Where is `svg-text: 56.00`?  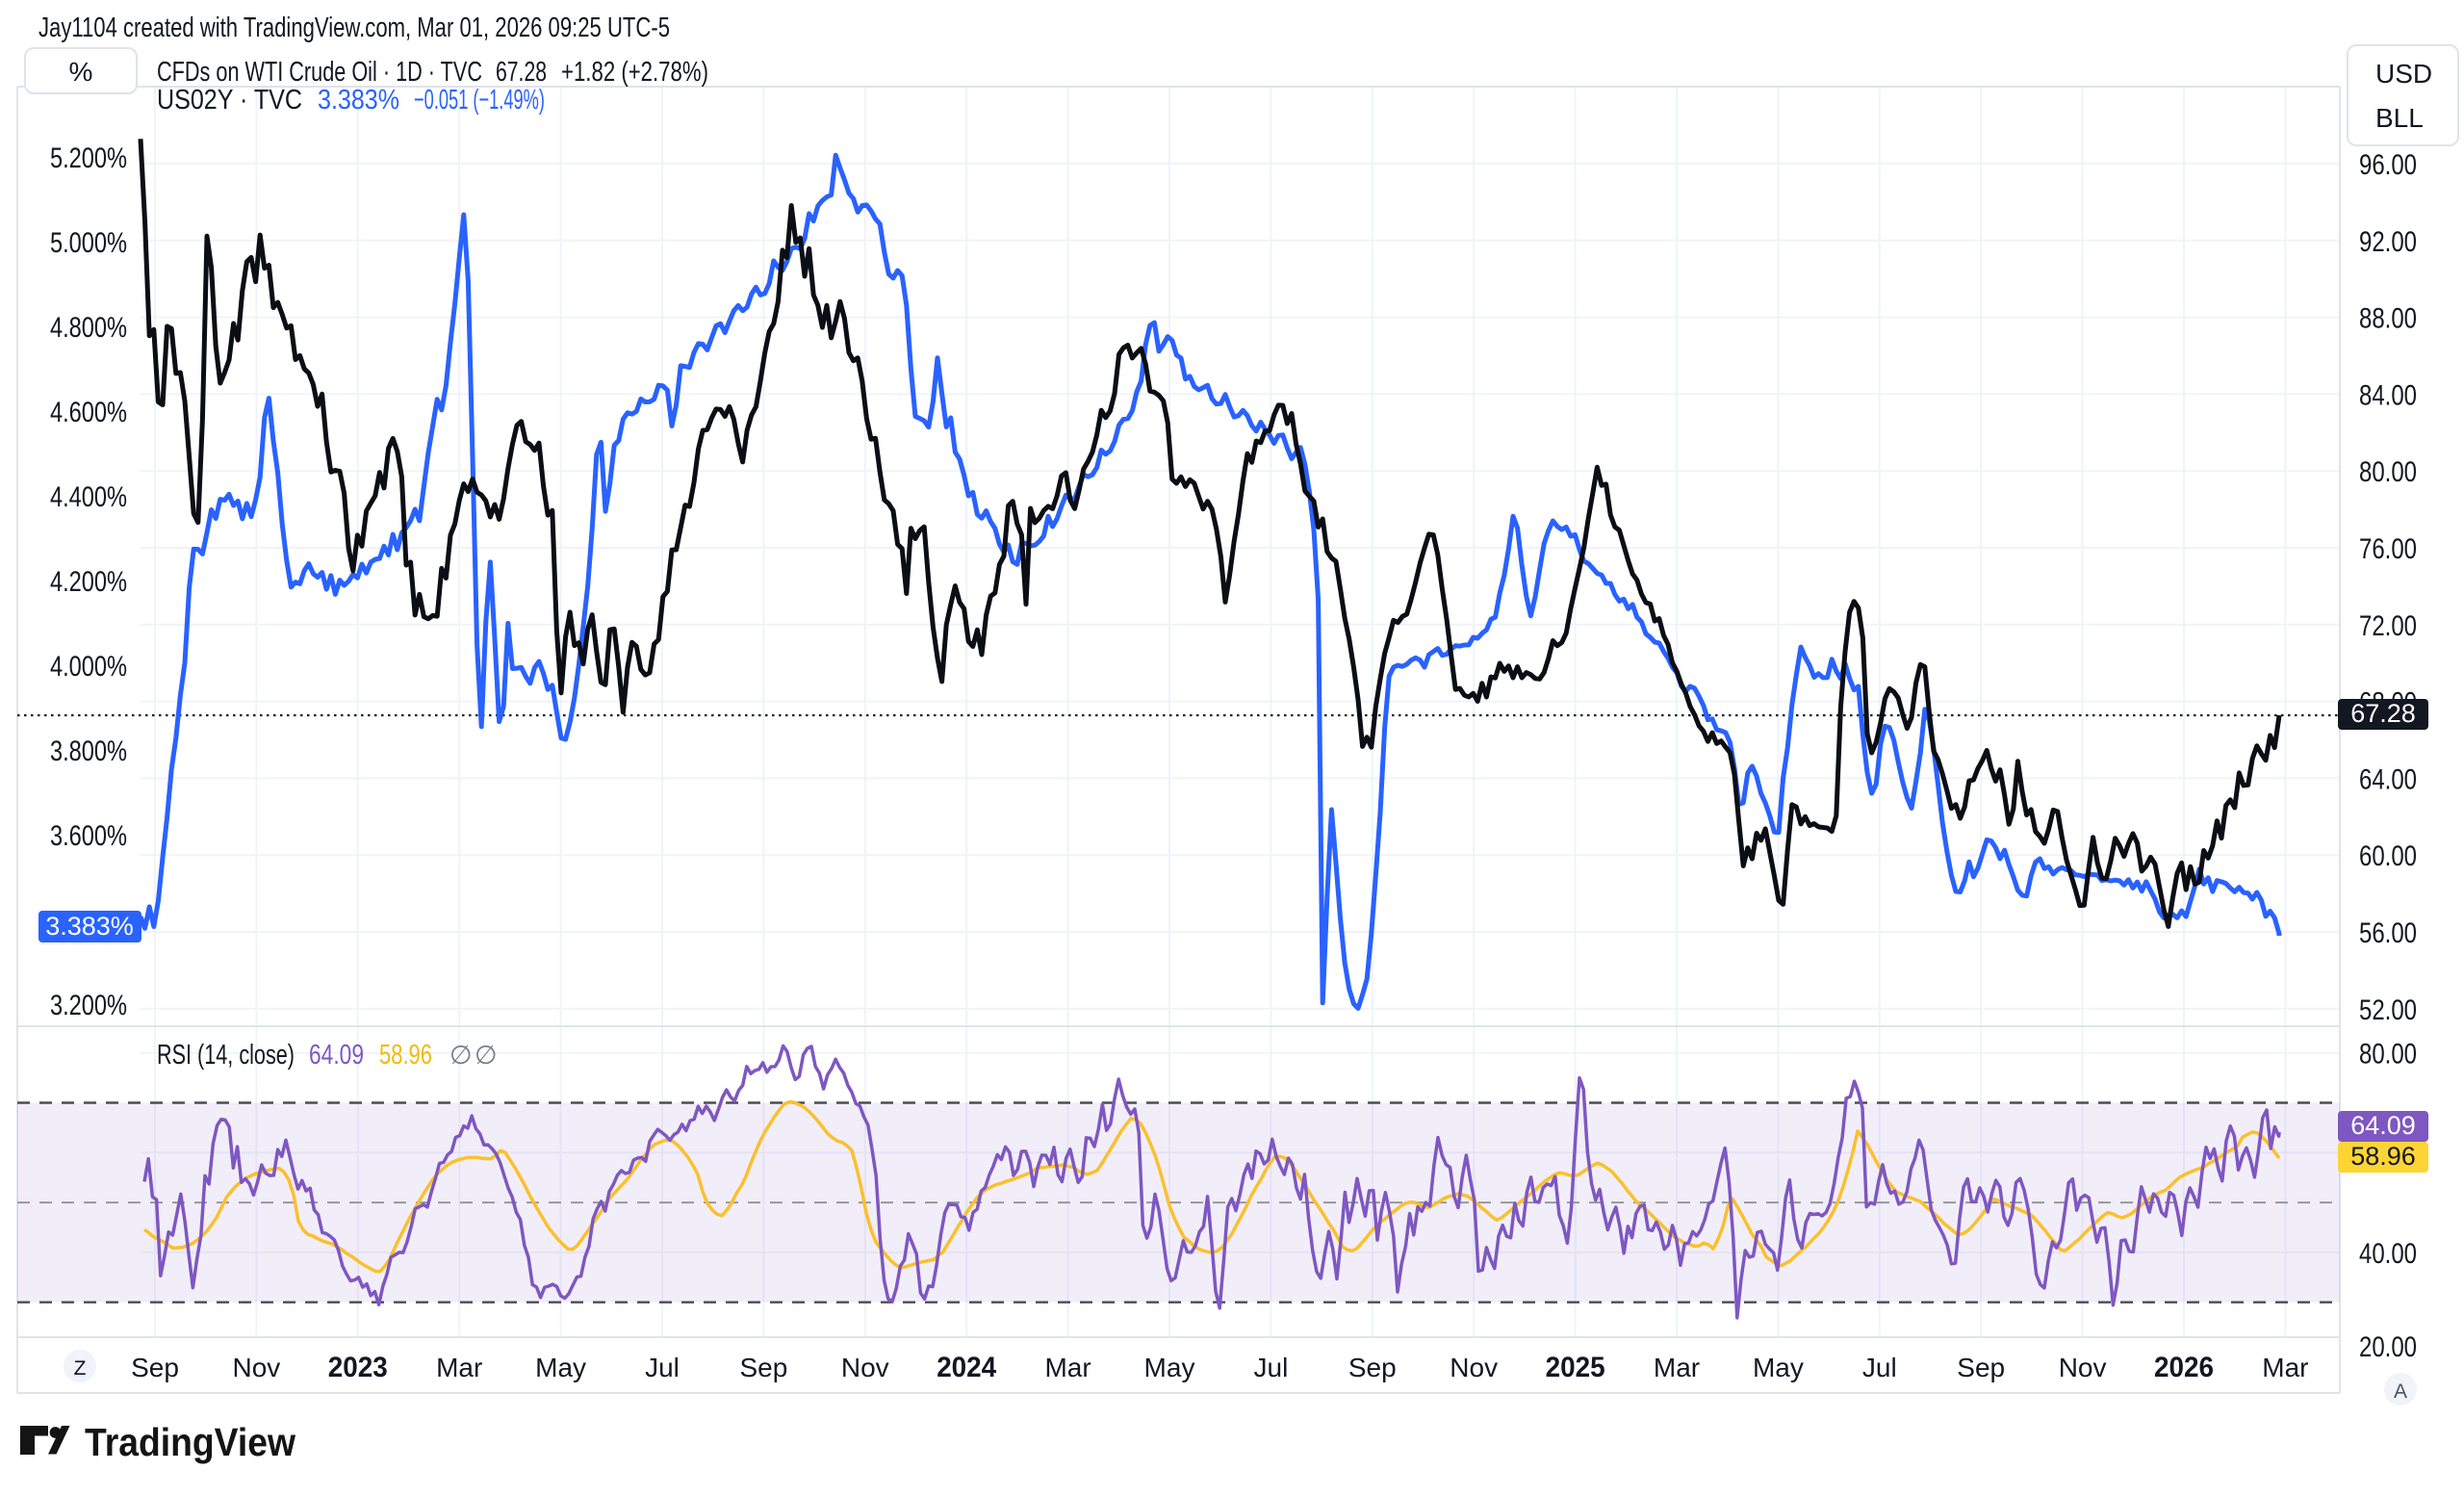
svg-text: 56.00 is located at coordinates (2388, 933).